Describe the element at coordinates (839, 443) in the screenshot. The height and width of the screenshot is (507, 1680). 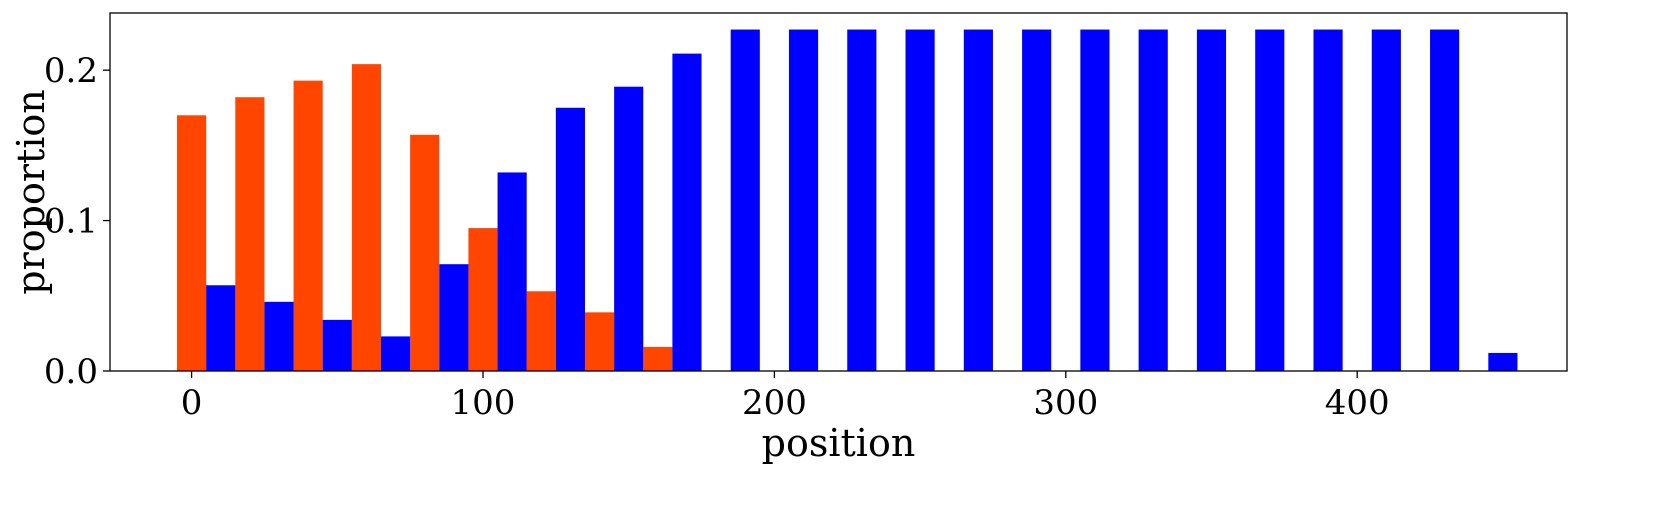
I see `x-axis-label: position` at that location.